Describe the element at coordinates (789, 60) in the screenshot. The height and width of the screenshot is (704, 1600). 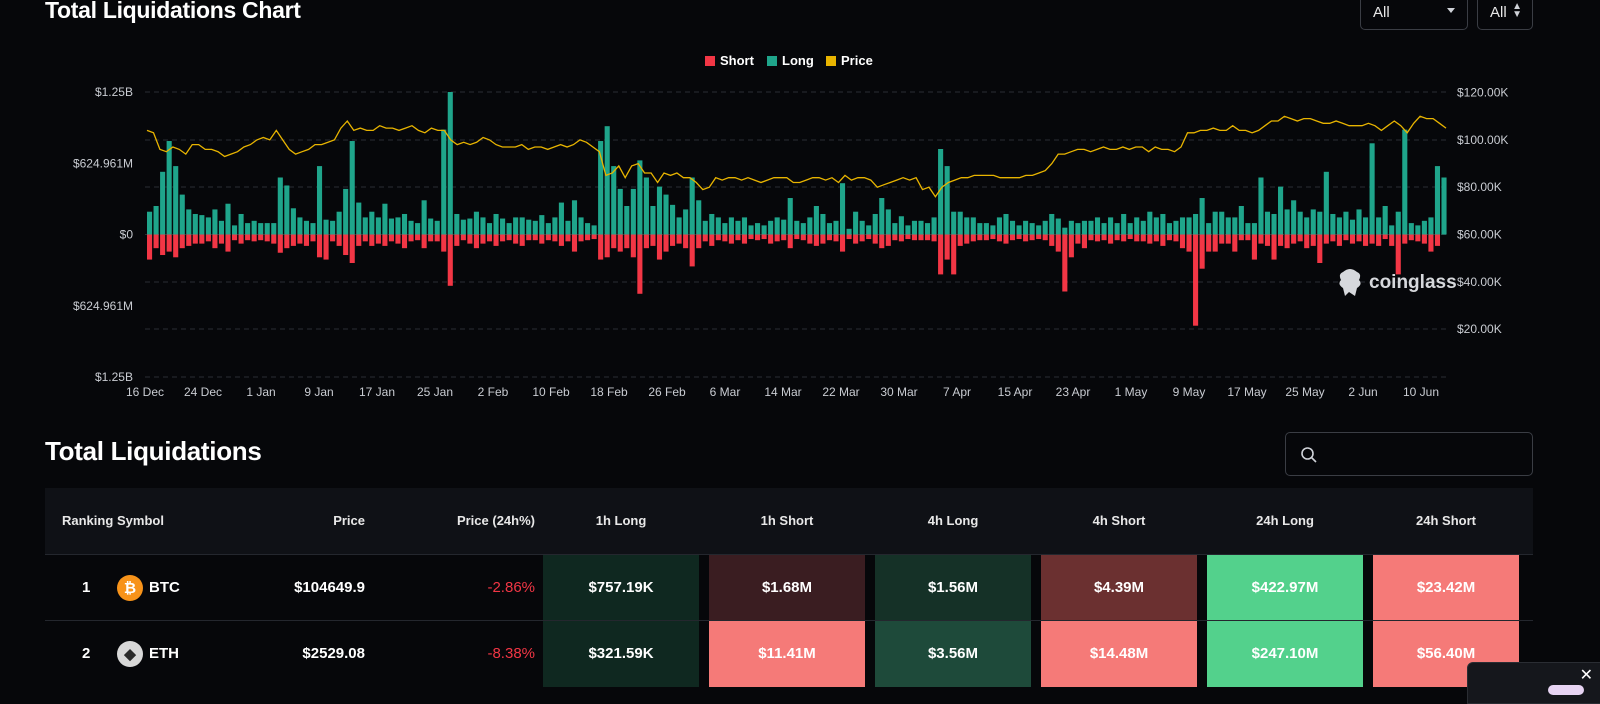
I see `chart-legend: Short Long Price` at that location.